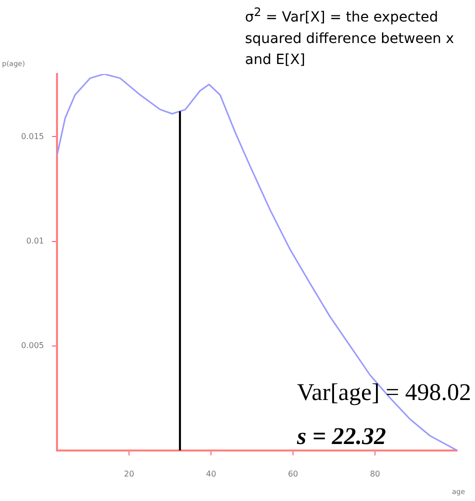  I want to click on x-tick-label: 20, so click(129, 473).